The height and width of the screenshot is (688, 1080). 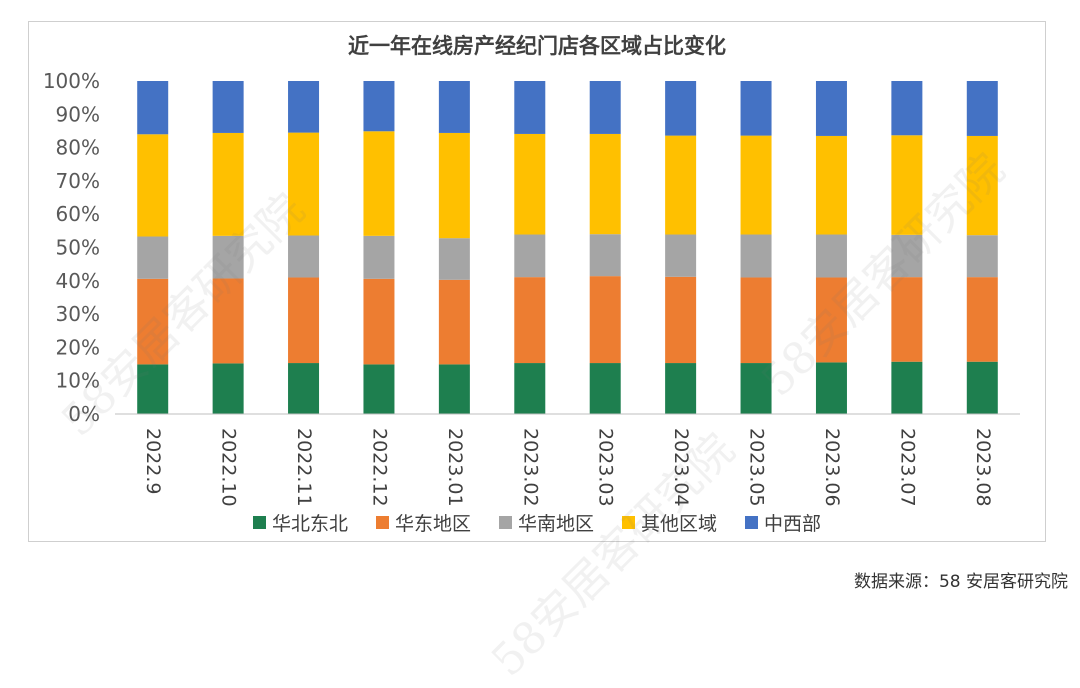 I want to click on y-tick-label: 30%, so click(x=78, y=314).